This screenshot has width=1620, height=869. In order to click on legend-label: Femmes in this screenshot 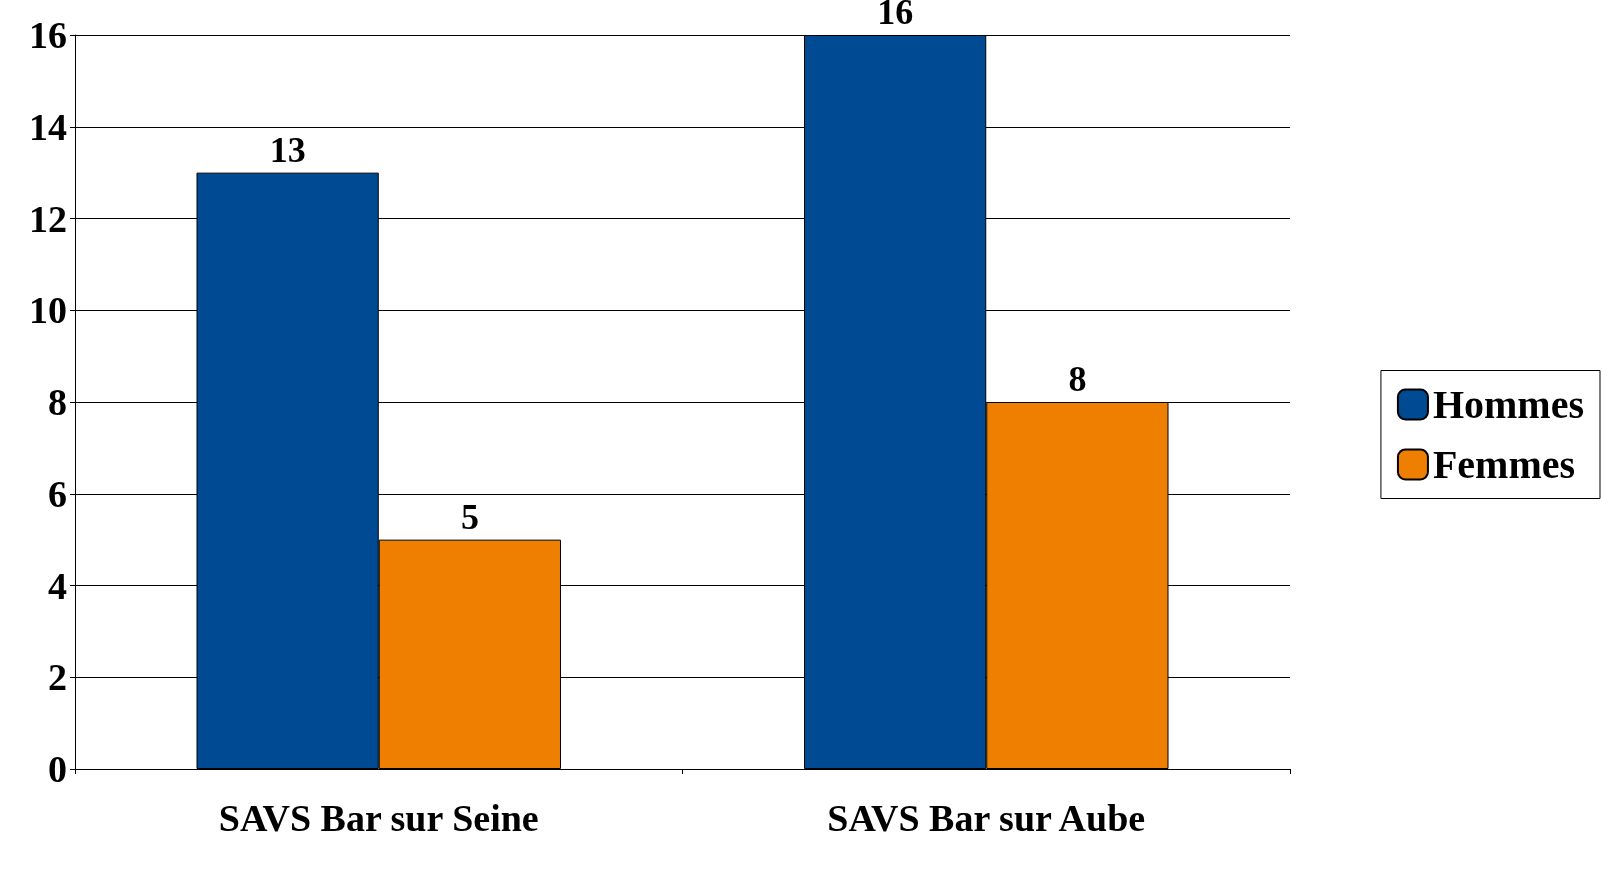, I will do `click(1504, 464)`.